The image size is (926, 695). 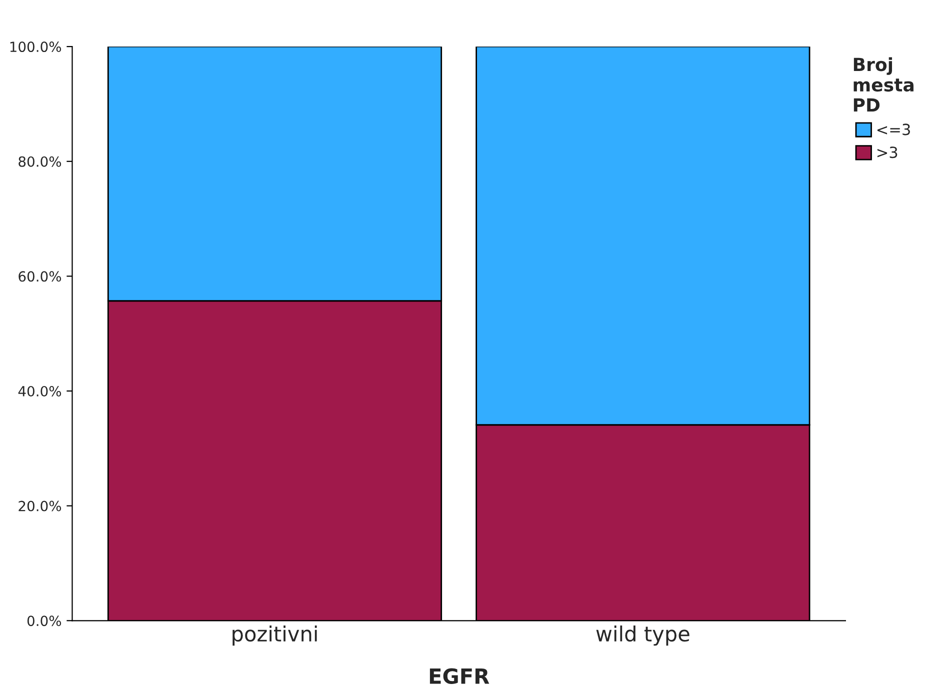 I want to click on y-tick-label: 80.0%, so click(x=40, y=161).